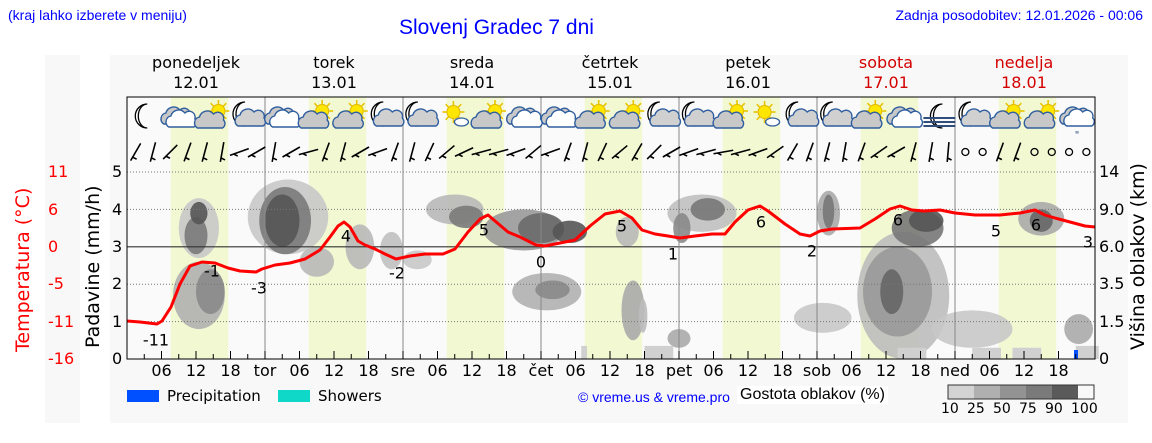 The image size is (1152, 443). I want to click on x-tick-label: tor, so click(265, 370).